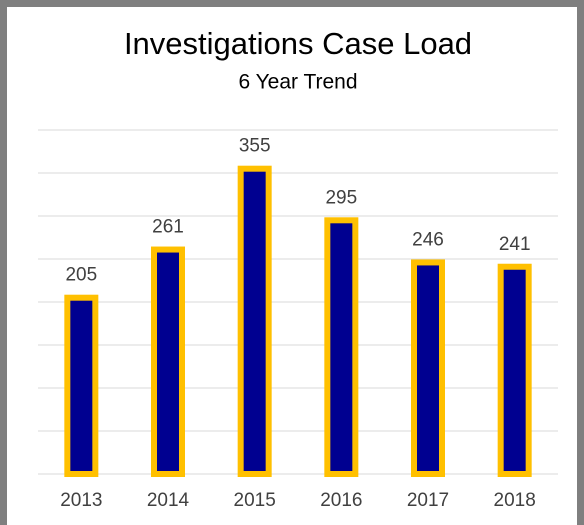 The height and width of the screenshot is (525, 584). What do you see at coordinates (168, 227) in the screenshot?
I see `data-label: 261` at bounding box center [168, 227].